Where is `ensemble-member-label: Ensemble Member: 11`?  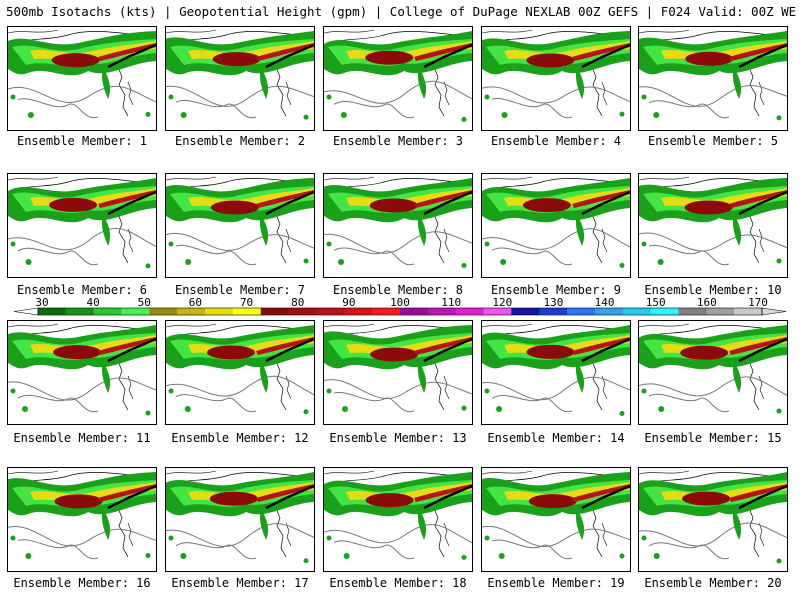
ensemble-member-label: Ensemble Member: 11 is located at coordinates (82, 438).